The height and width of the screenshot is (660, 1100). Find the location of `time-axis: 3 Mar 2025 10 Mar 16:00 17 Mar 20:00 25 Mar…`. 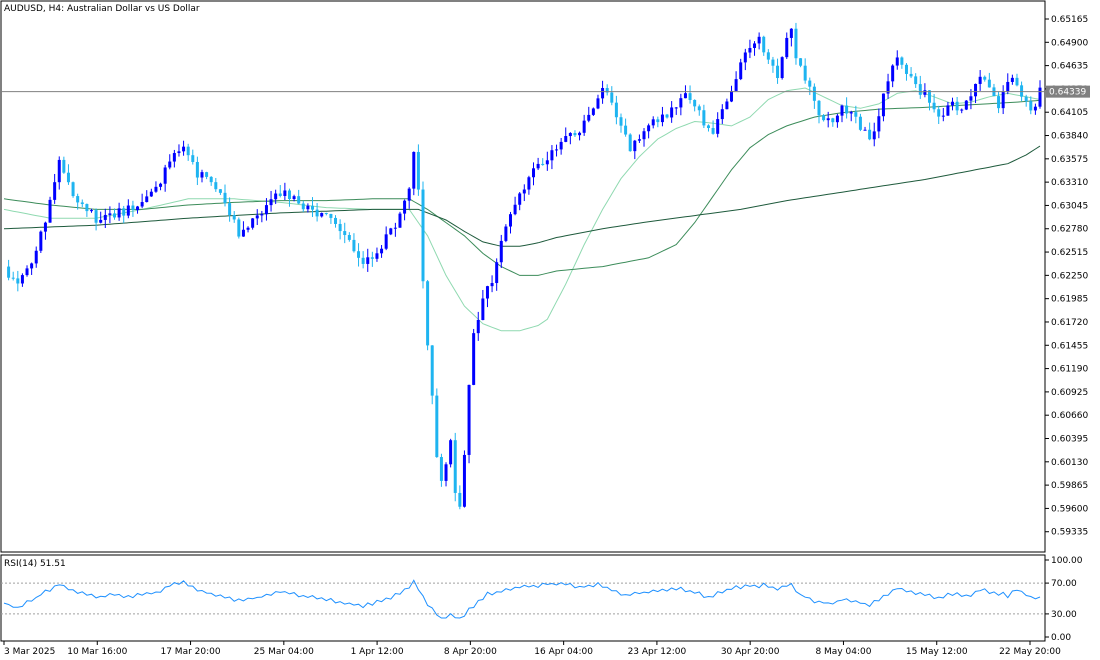

time-axis: 3 Mar 2025 10 Mar 16:00 17 Mar 20:00 25 Mar… is located at coordinates (532, 649).